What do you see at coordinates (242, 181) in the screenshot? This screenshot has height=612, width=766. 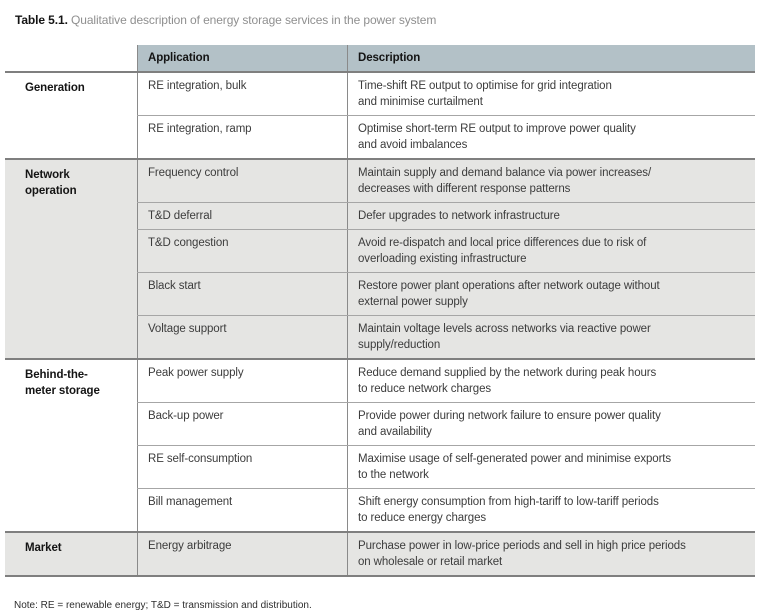 I see `application-cell: Frequency control` at bounding box center [242, 181].